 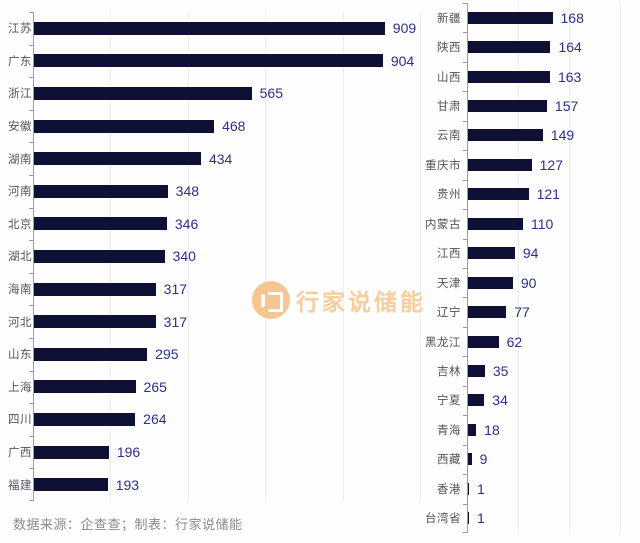 I want to click on value-label: 94, so click(x=530, y=253).